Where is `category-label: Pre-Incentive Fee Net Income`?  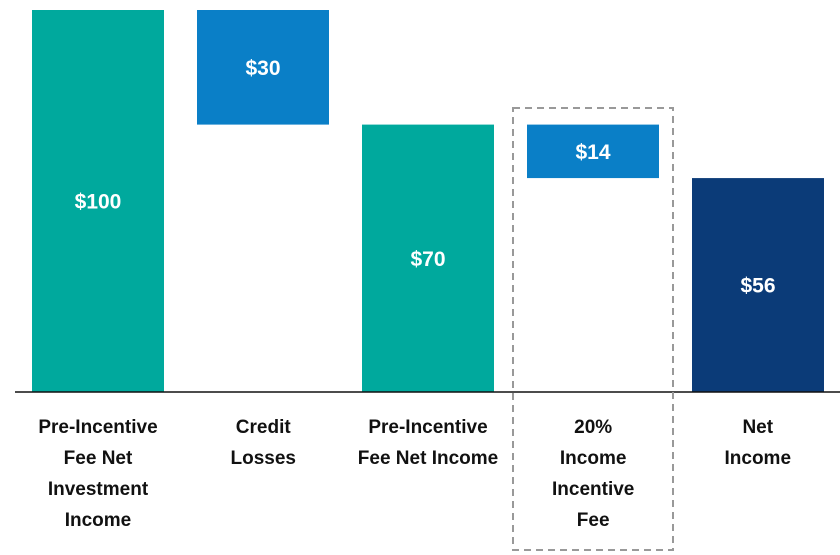 category-label: Pre-Incentive Fee Net Income is located at coordinates (428, 443).